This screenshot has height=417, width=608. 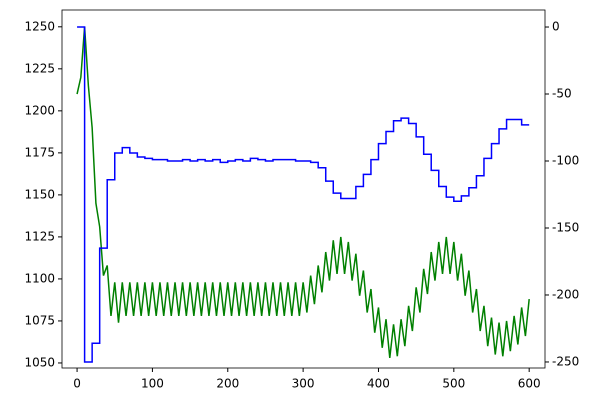 I want to click on y2-tick-label: -200, so click(x=565, y=294).